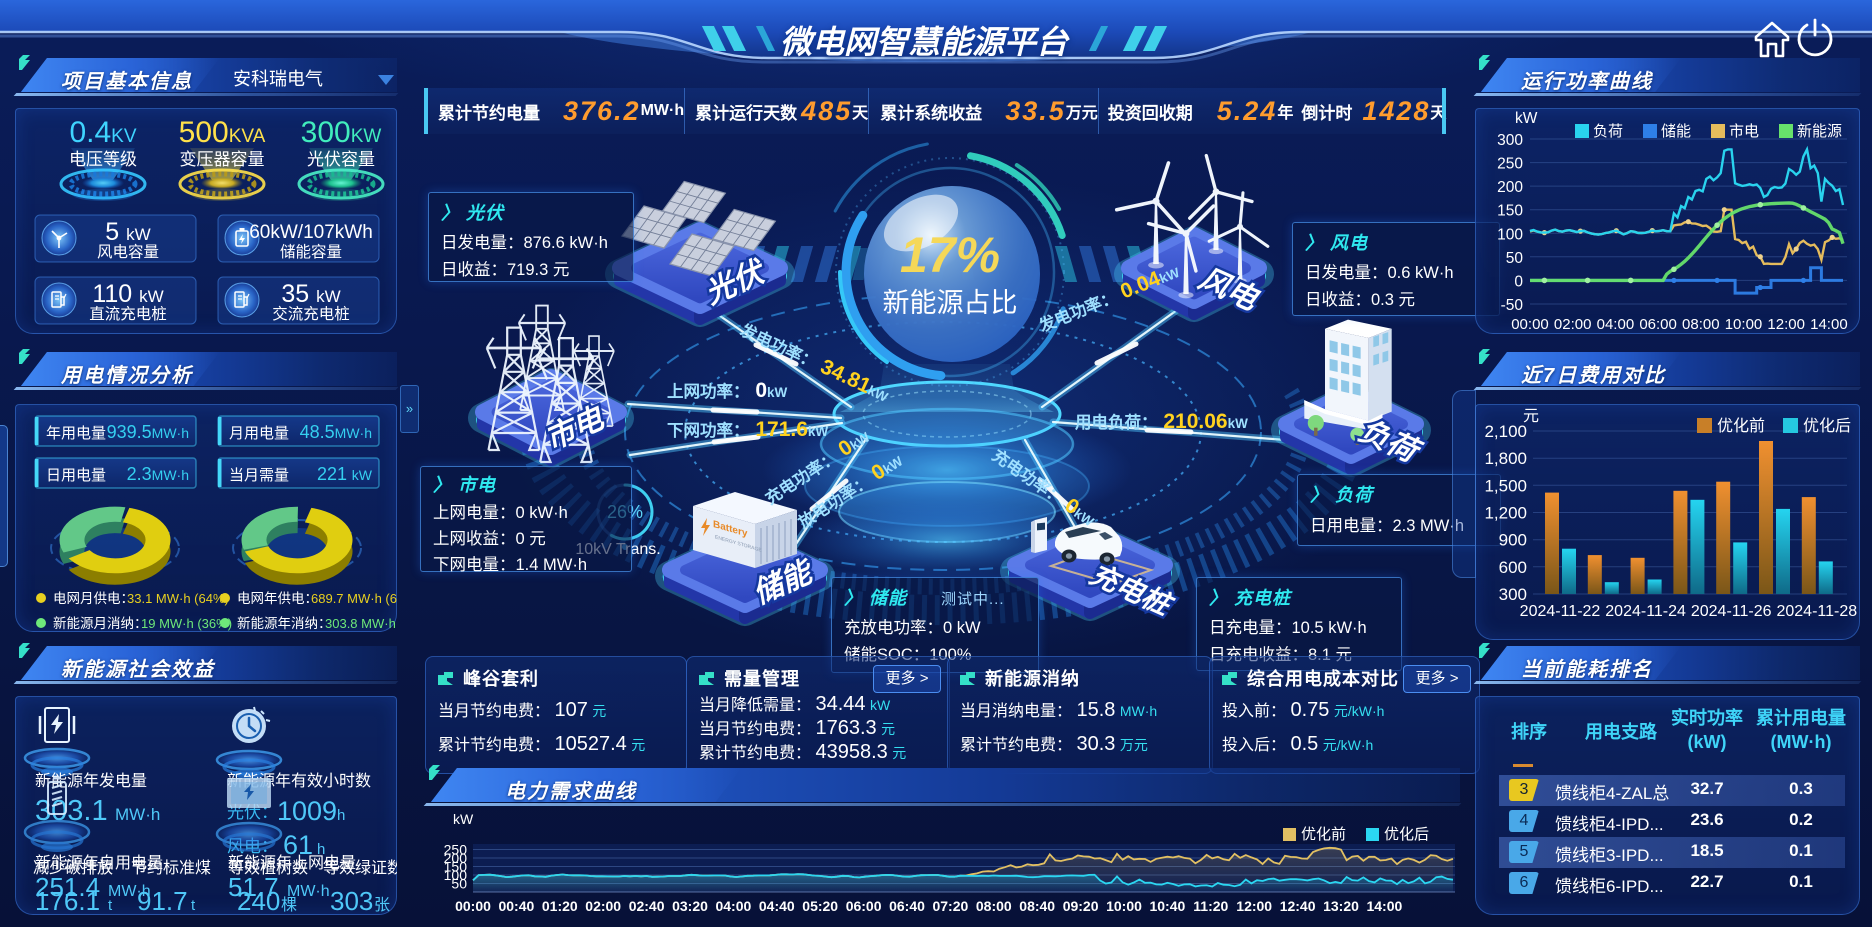  What do you see at coordinates (1505, 513) in the screenshot?
I see `svg-text: 1,200` at bounding box center [1505, 513].